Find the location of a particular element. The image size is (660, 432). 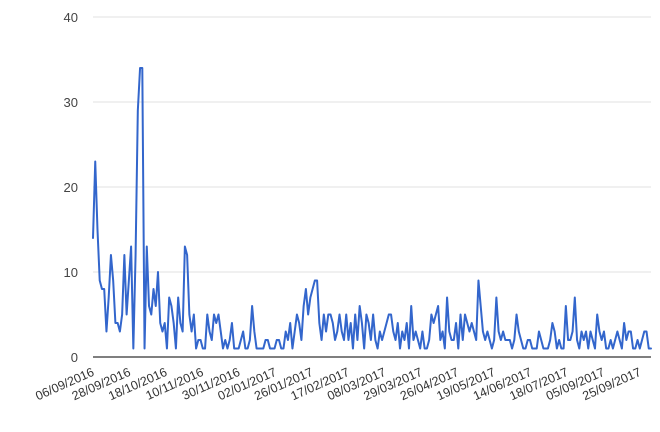

y-tick-label: 20 is located at coordinates (71, 187).